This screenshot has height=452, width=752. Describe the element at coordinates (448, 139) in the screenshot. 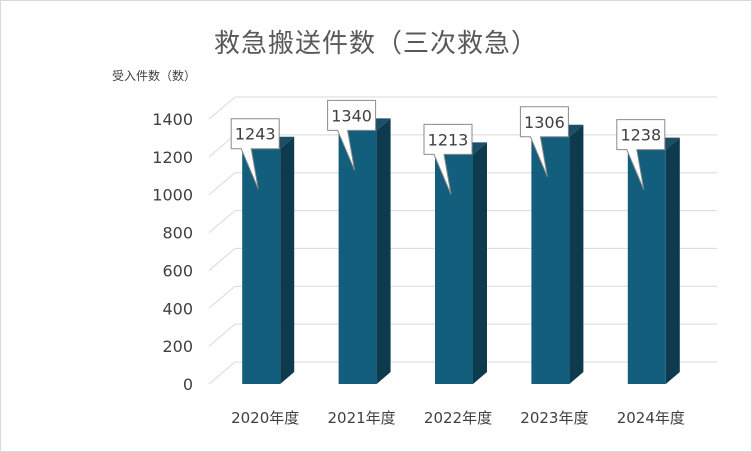

I see `data-label: 1213` at that location.